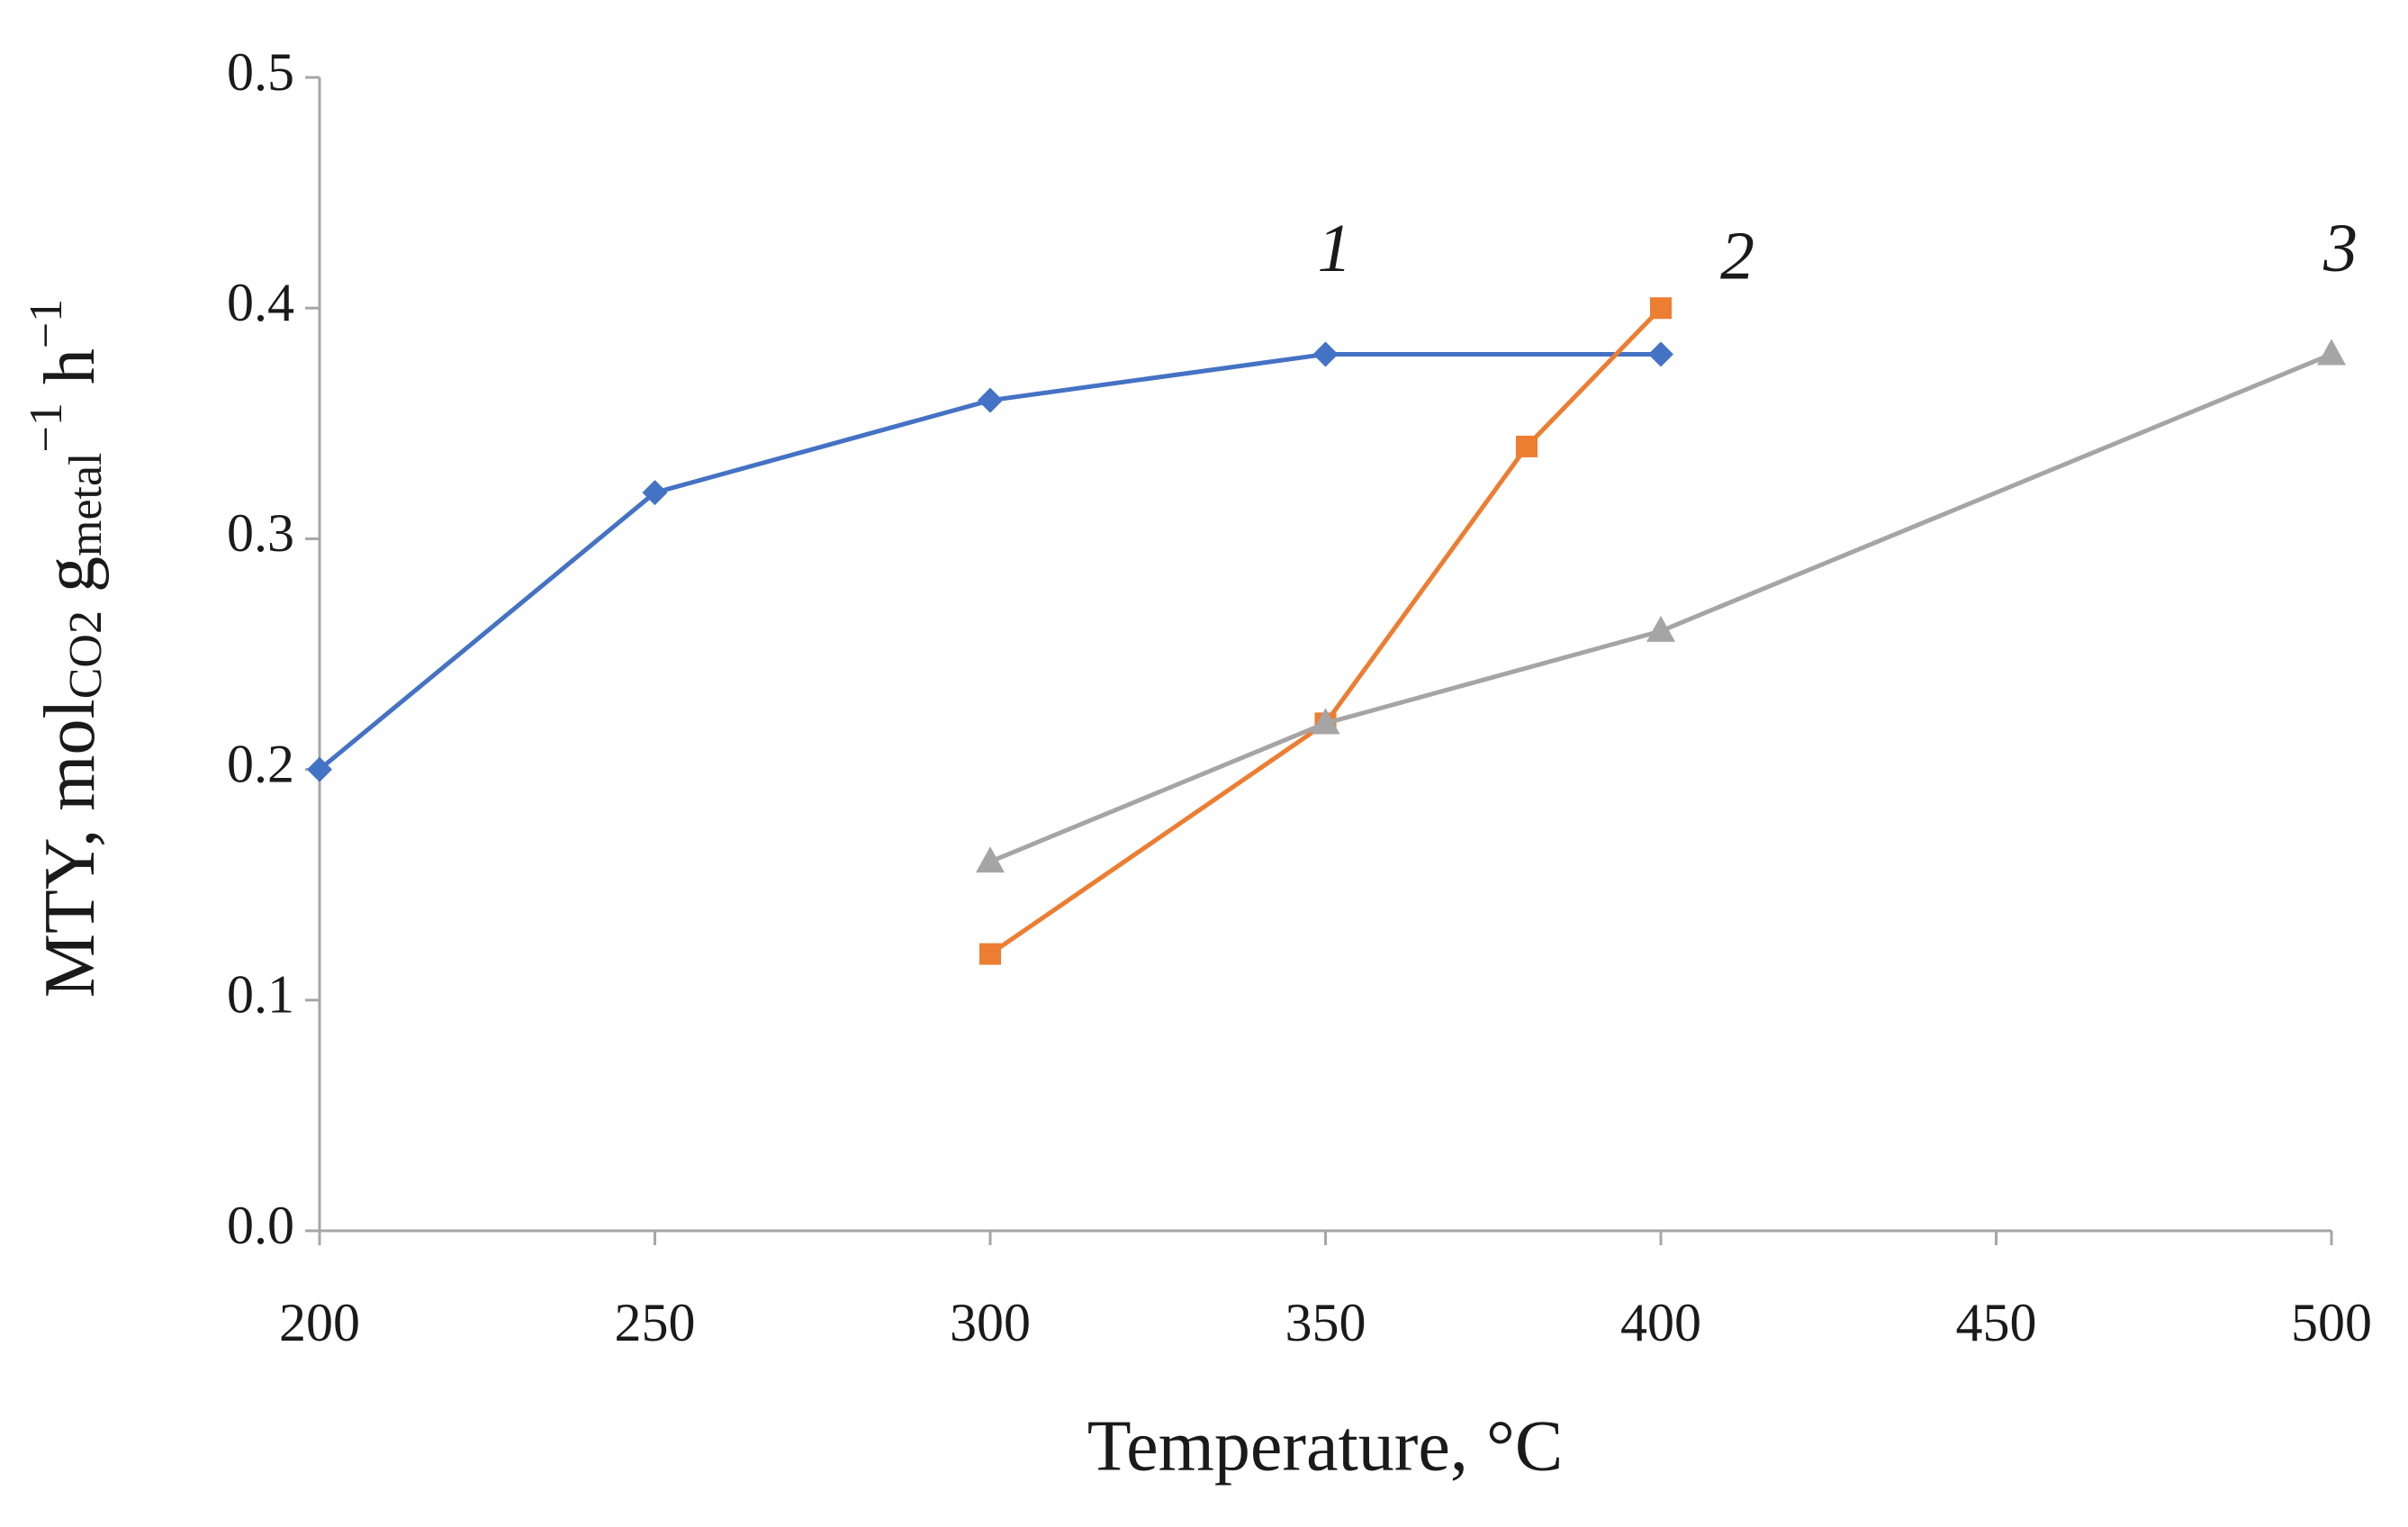 Image resolution: width=2408 pixels, height=1527 pixels. I want to click on series-label: 3, so click(2340, 248).